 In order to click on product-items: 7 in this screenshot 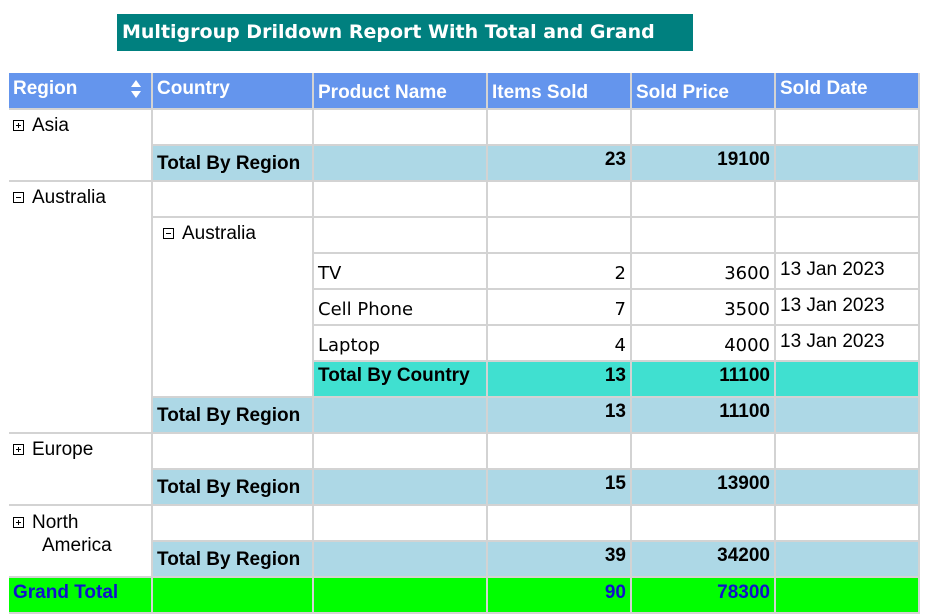, I will do `click(560, 308)`.